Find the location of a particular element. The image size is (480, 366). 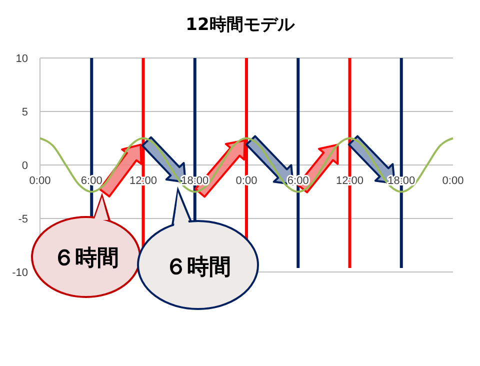

y-tick-label: 10 is located at coordinates (22, 59).